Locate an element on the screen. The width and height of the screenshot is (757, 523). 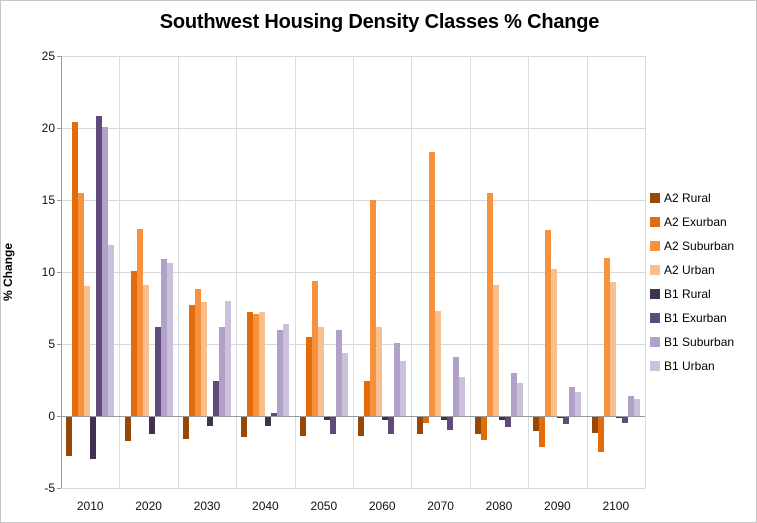
y-tick-label: 15 is located at coordinates (48, 200).